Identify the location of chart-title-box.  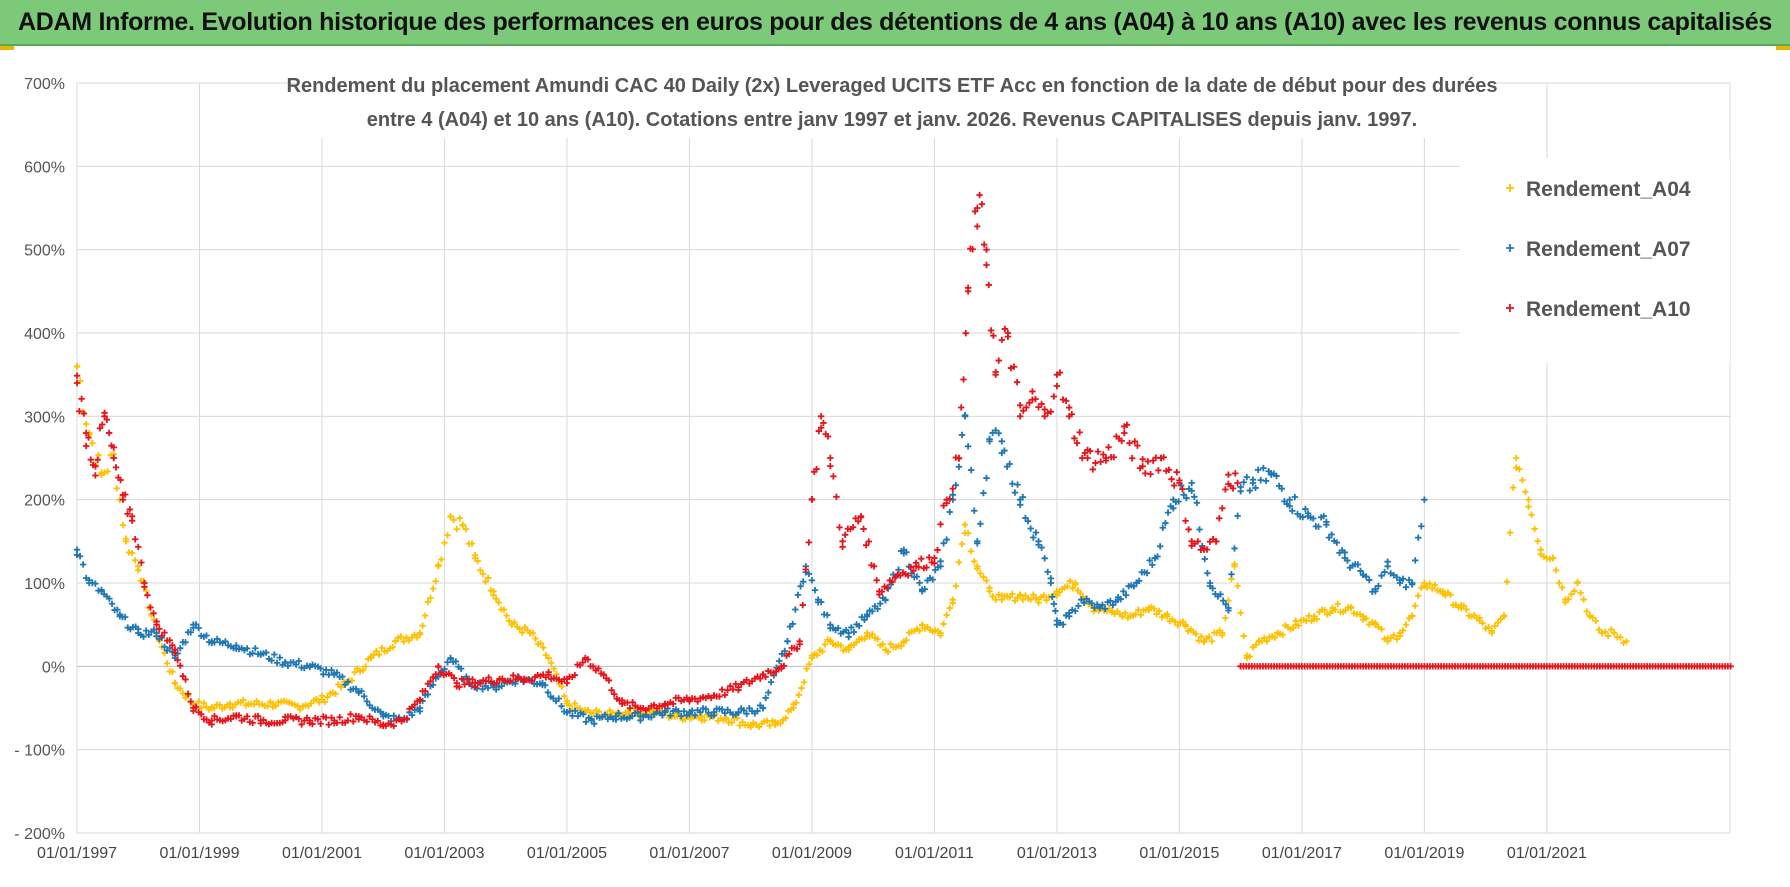
(892, 104).